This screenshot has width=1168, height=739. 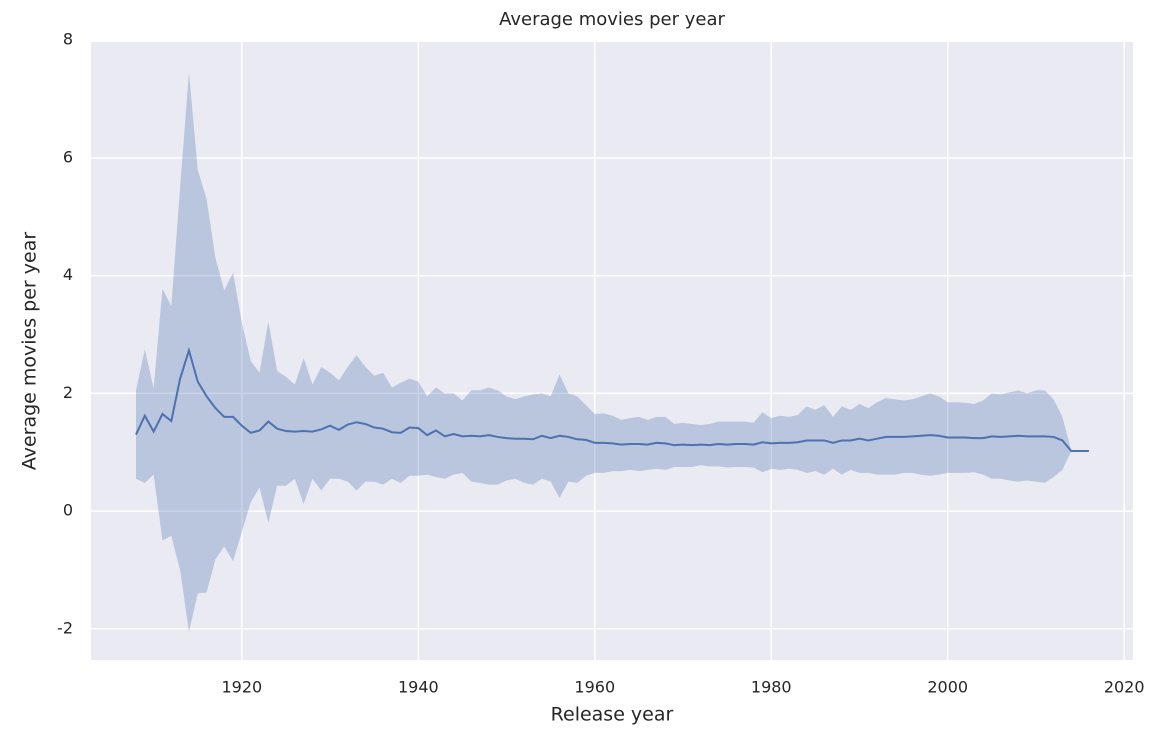 I want to click on x-tick-label: 1980, so click(x=771, y=687).